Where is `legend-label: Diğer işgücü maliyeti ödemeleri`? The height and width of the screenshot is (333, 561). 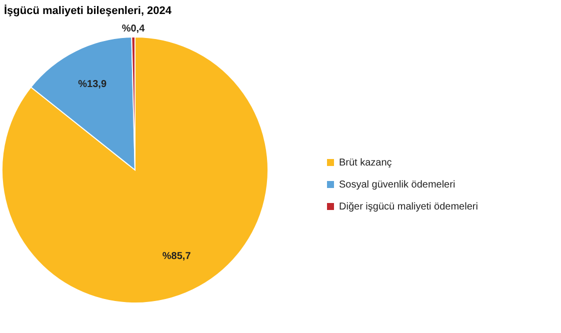 legend-label: Diğer işgücü maliyeti ödemeleri is located at coordinates (408, 207).